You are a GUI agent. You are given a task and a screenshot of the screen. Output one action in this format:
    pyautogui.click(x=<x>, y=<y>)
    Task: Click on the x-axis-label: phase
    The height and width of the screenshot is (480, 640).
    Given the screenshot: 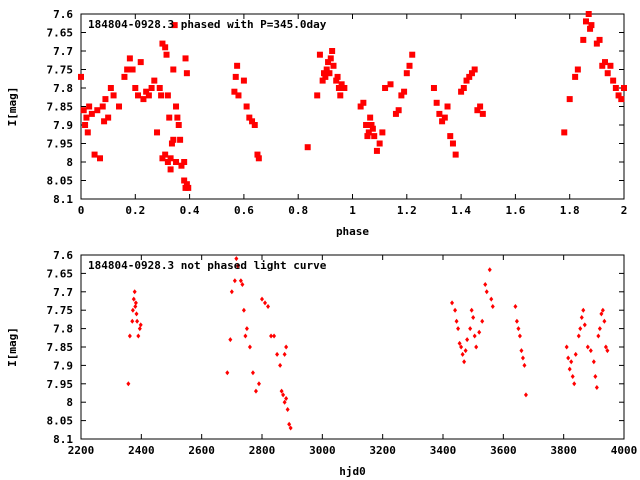 What is the action you would take?
    pyautogui.click(x=352, y=231)
    